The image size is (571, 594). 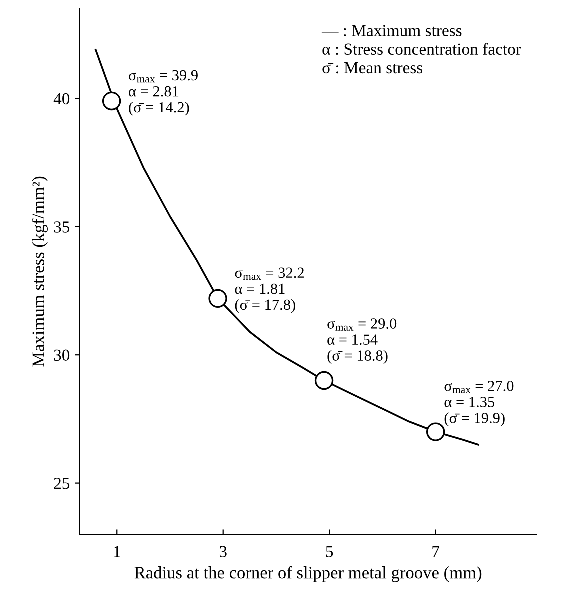 What do you see at coordinates (62, 356) in the screenshot?
I see `y-tick-label: 30` at bounding box center [62, 356].